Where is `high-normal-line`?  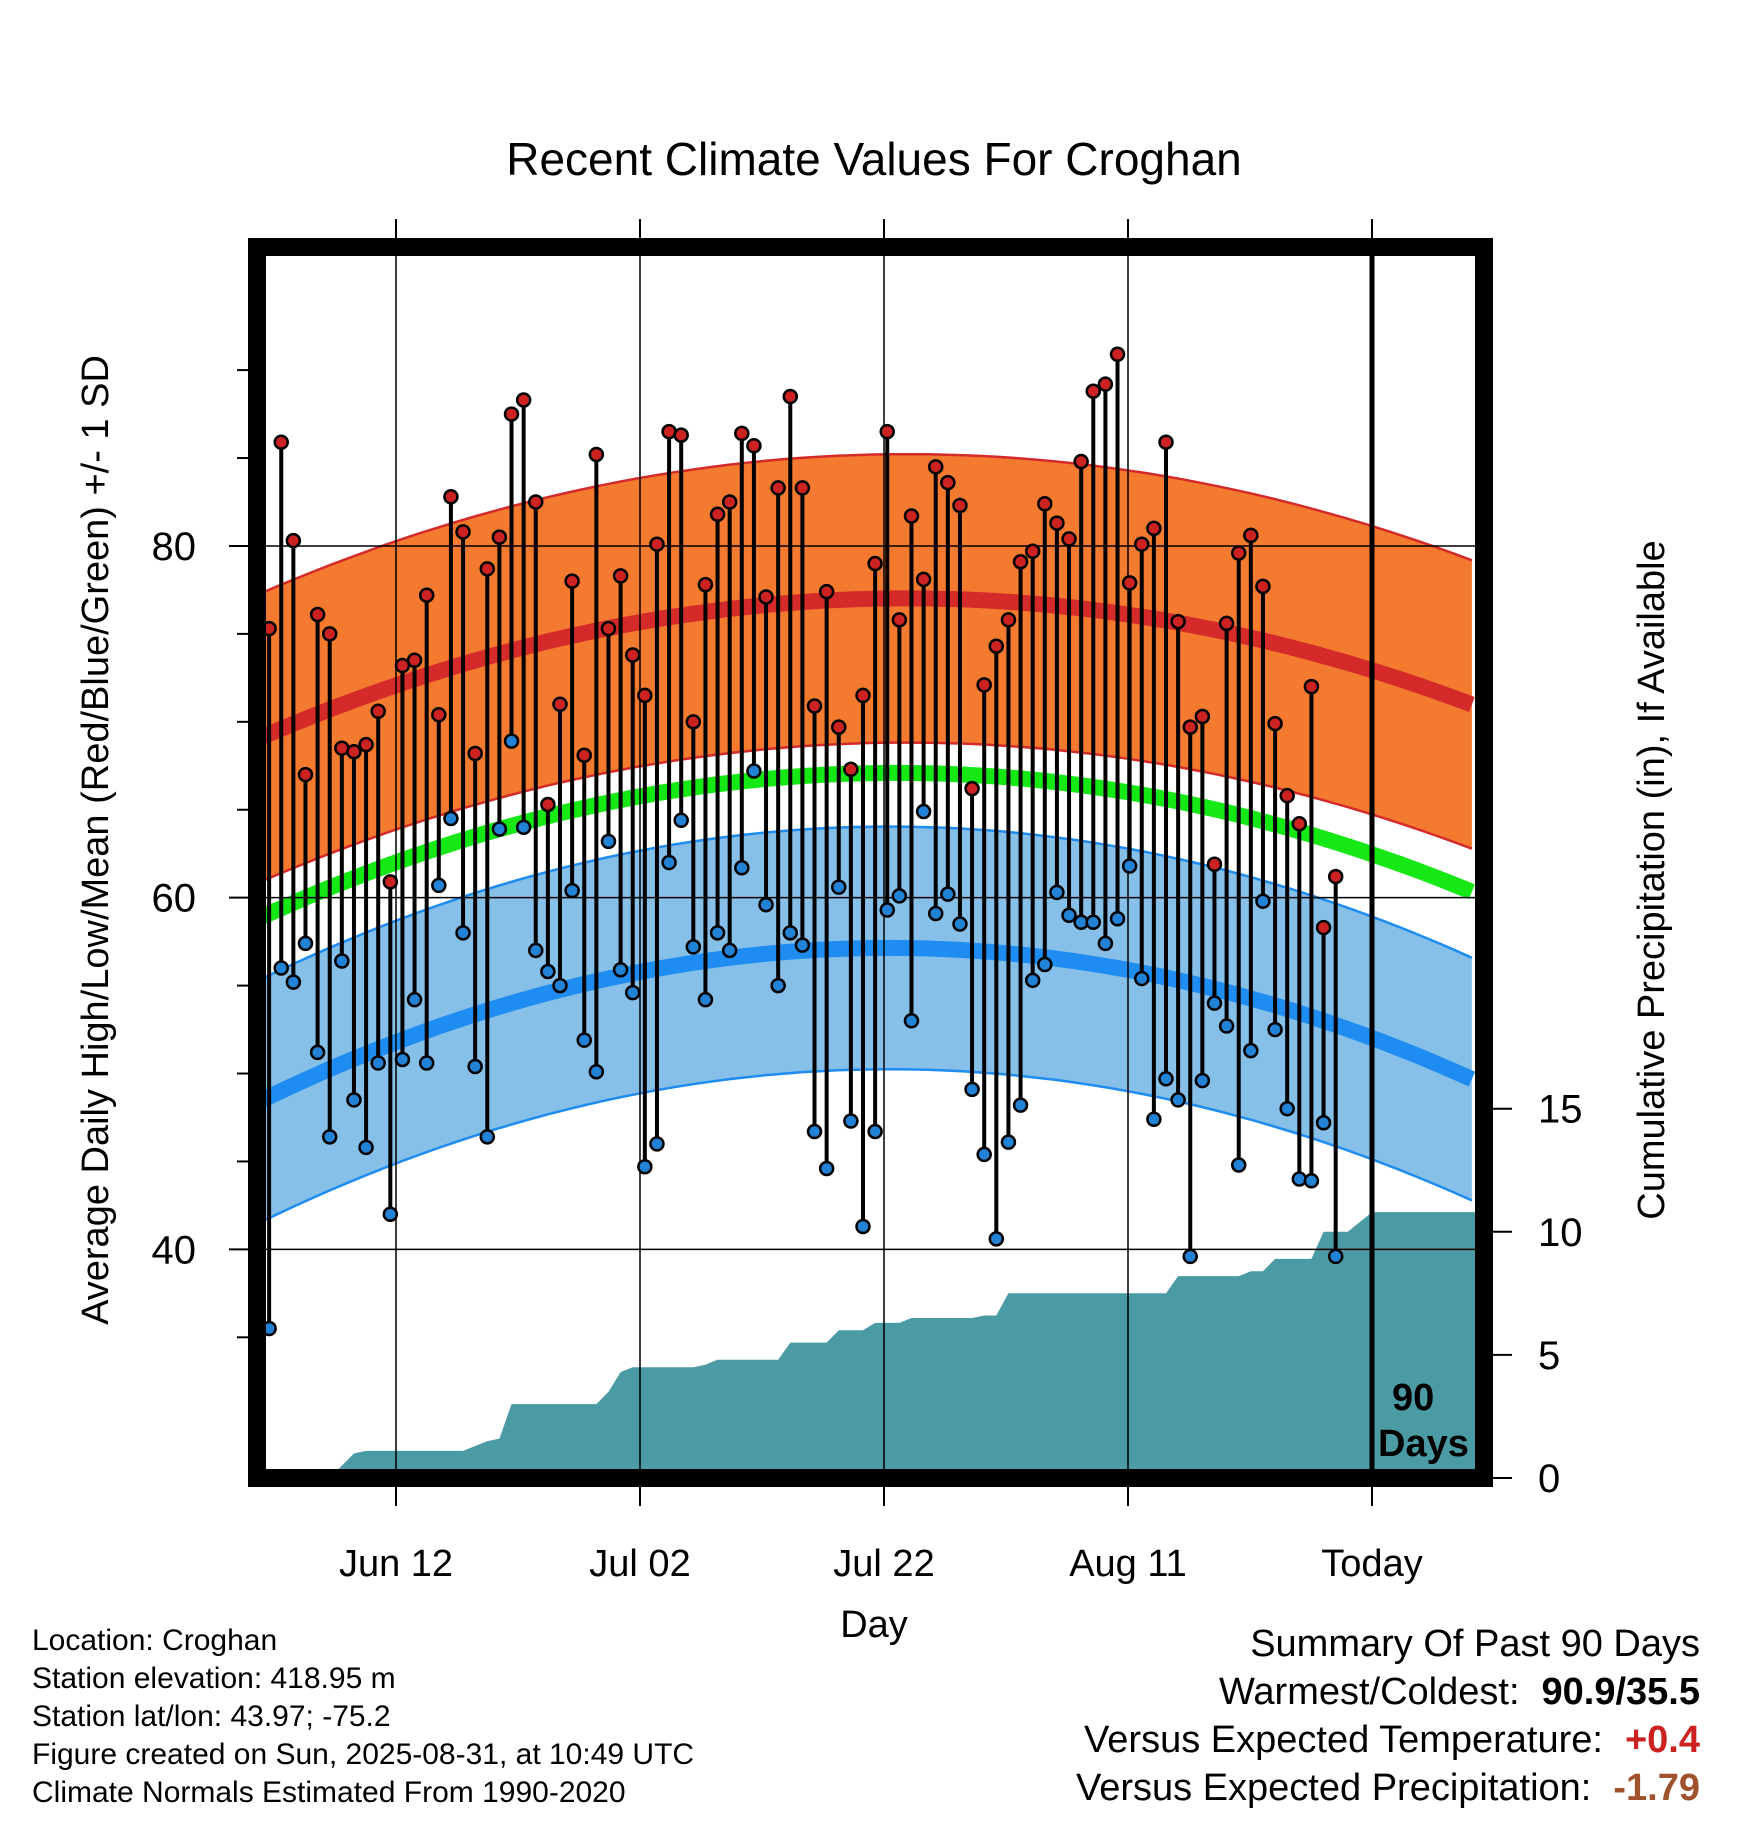 high-normal-line is located at coordinates (864, 668).